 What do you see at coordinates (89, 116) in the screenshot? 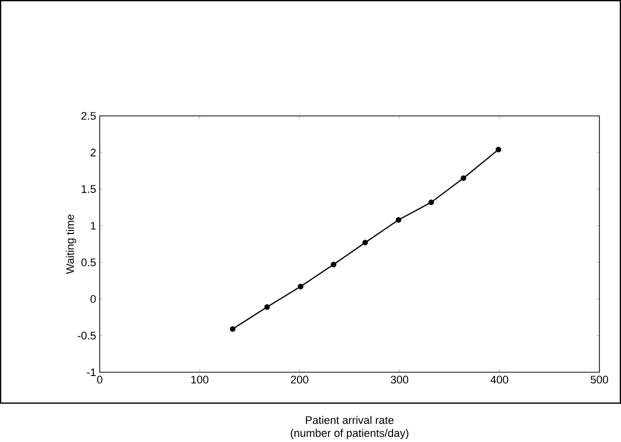
I see `y-tick-label: 2.5` at bounding box center [89, 116].